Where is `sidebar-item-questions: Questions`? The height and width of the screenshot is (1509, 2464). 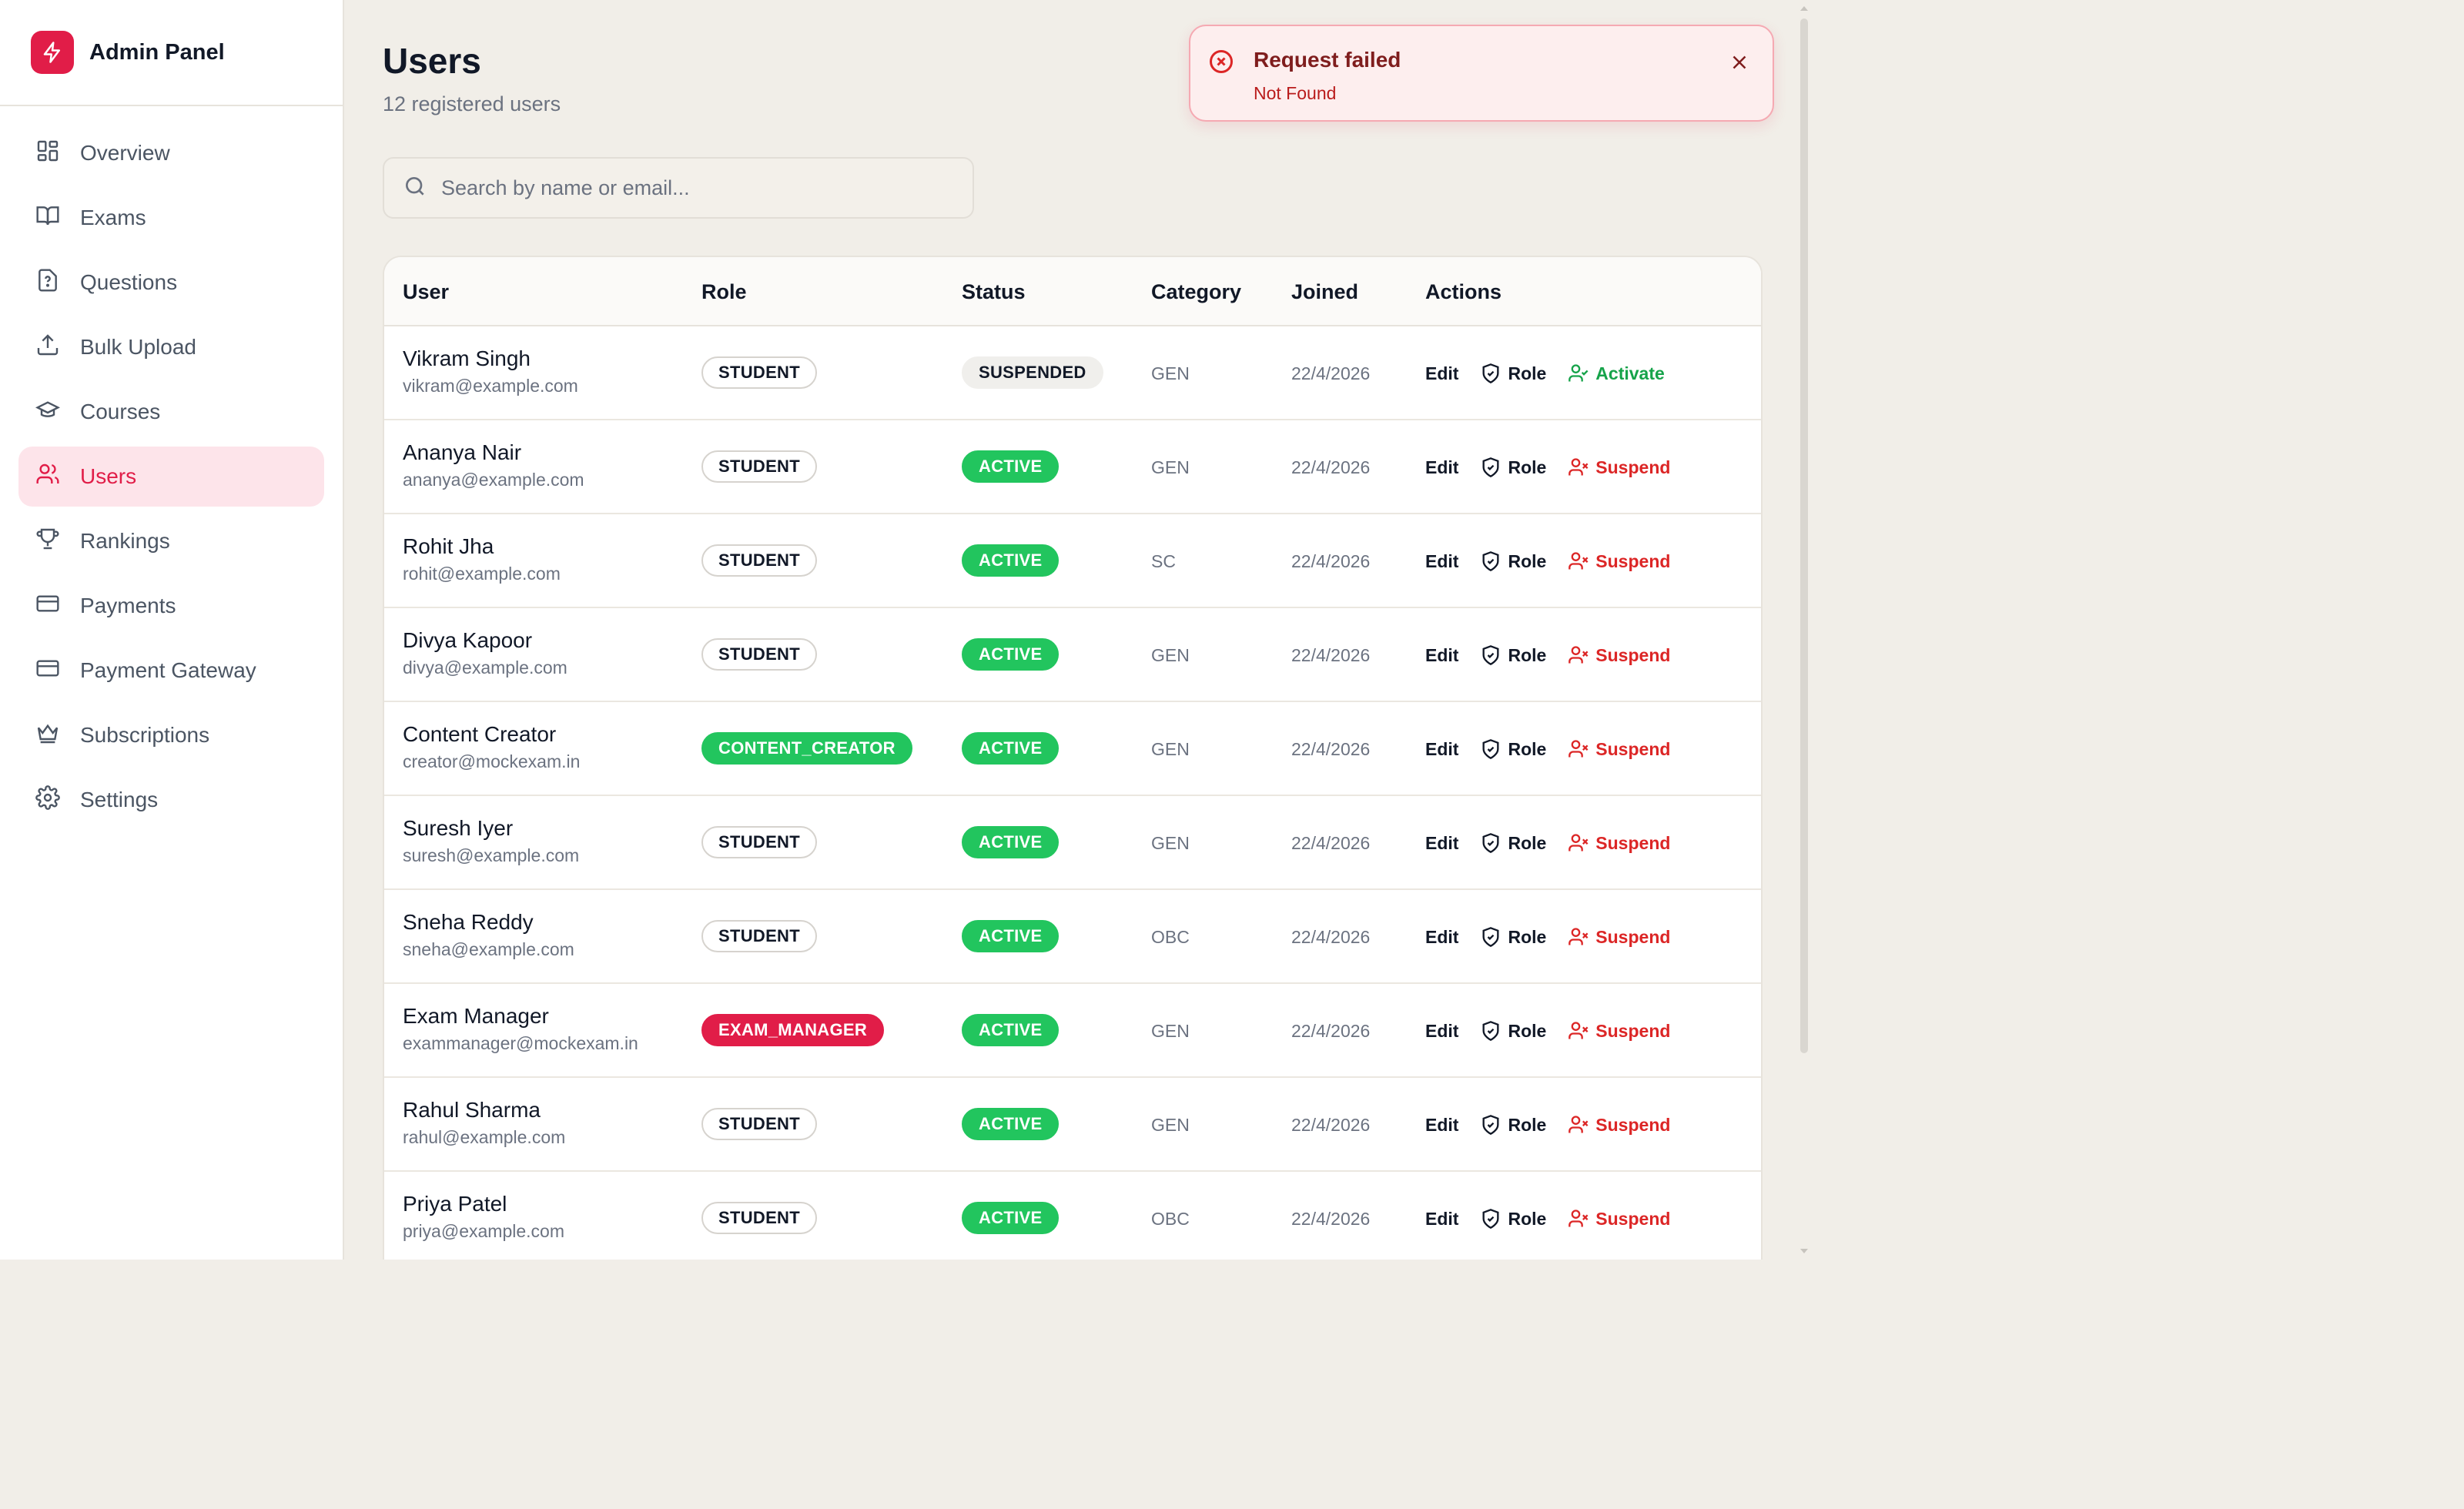
sidebar-item-questions: Questions is located at coordinates (171, 283).